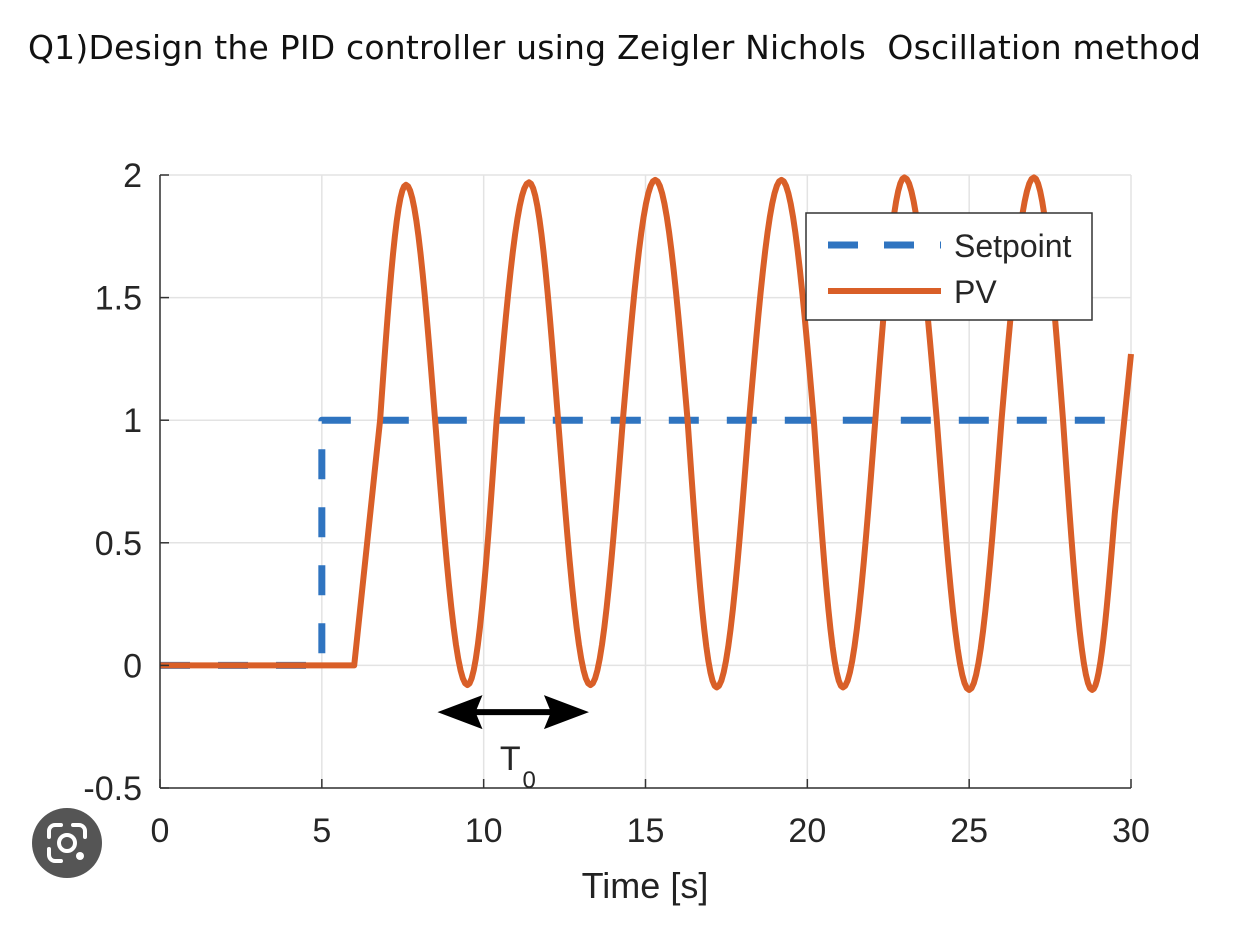 The image size is (1240, 937). I want to click on arrow-head-right, so click(566, 712).